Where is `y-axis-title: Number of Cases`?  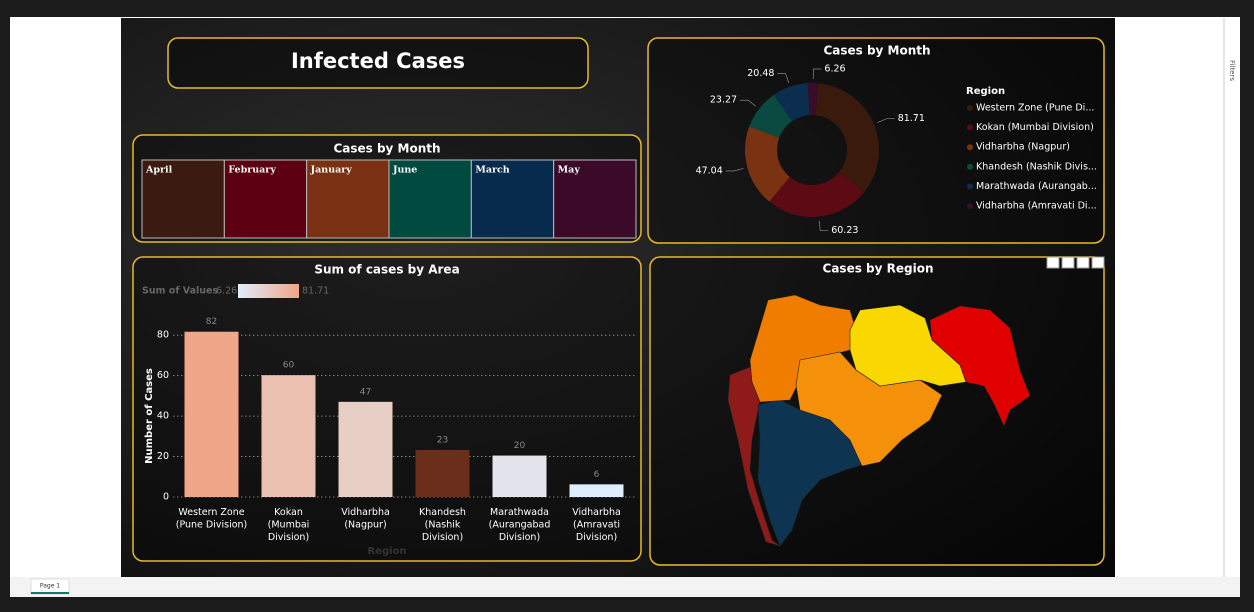
y-axis-title: Number of Cases is located at coordinates (149, 416).